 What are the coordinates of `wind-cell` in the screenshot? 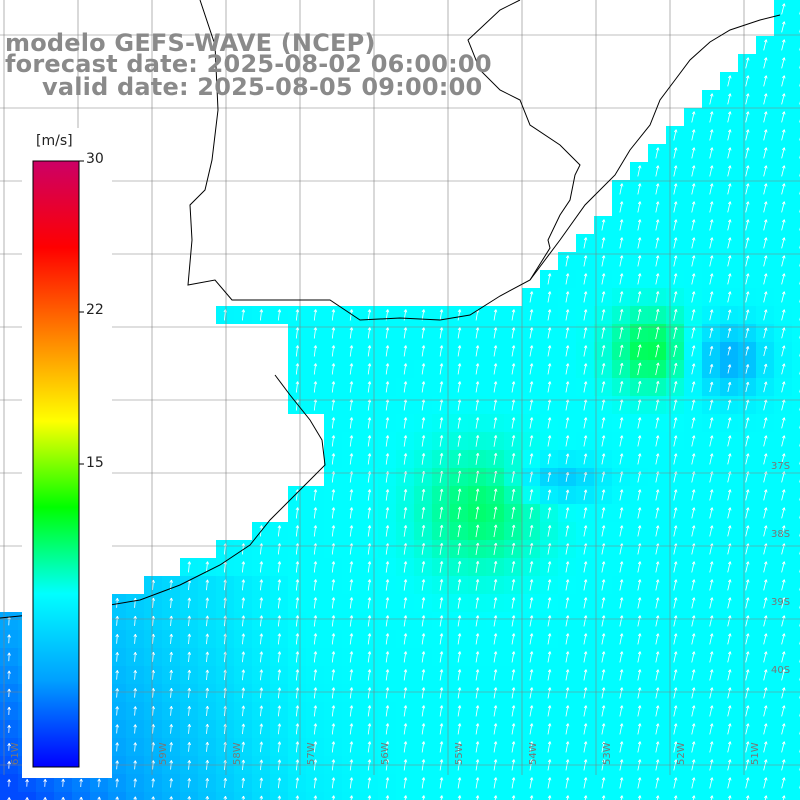 It's located at (796, 297).